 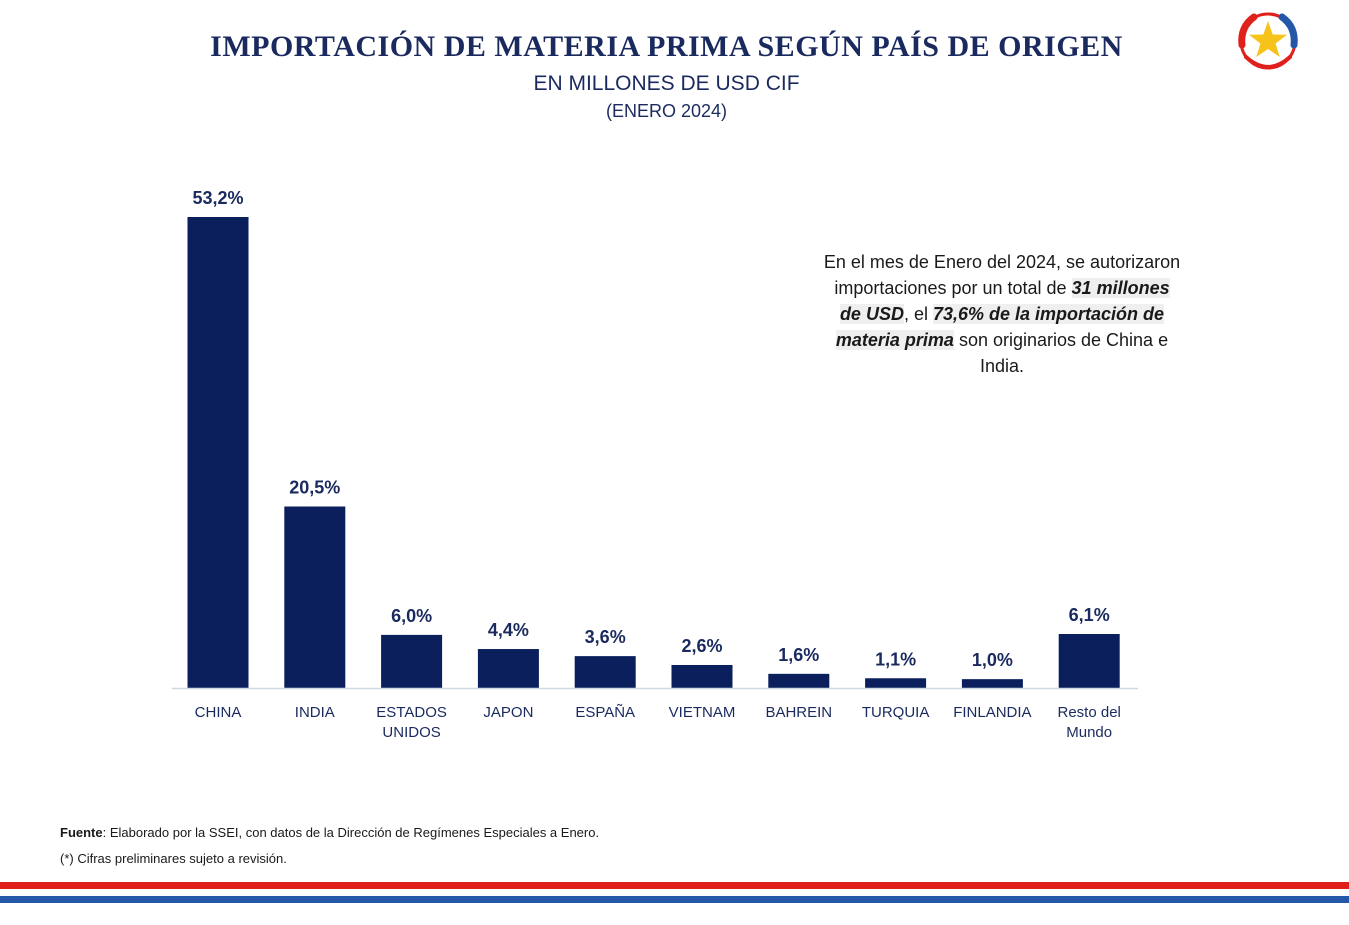 I want to click on bar-españa, so click(x=605, y=672).